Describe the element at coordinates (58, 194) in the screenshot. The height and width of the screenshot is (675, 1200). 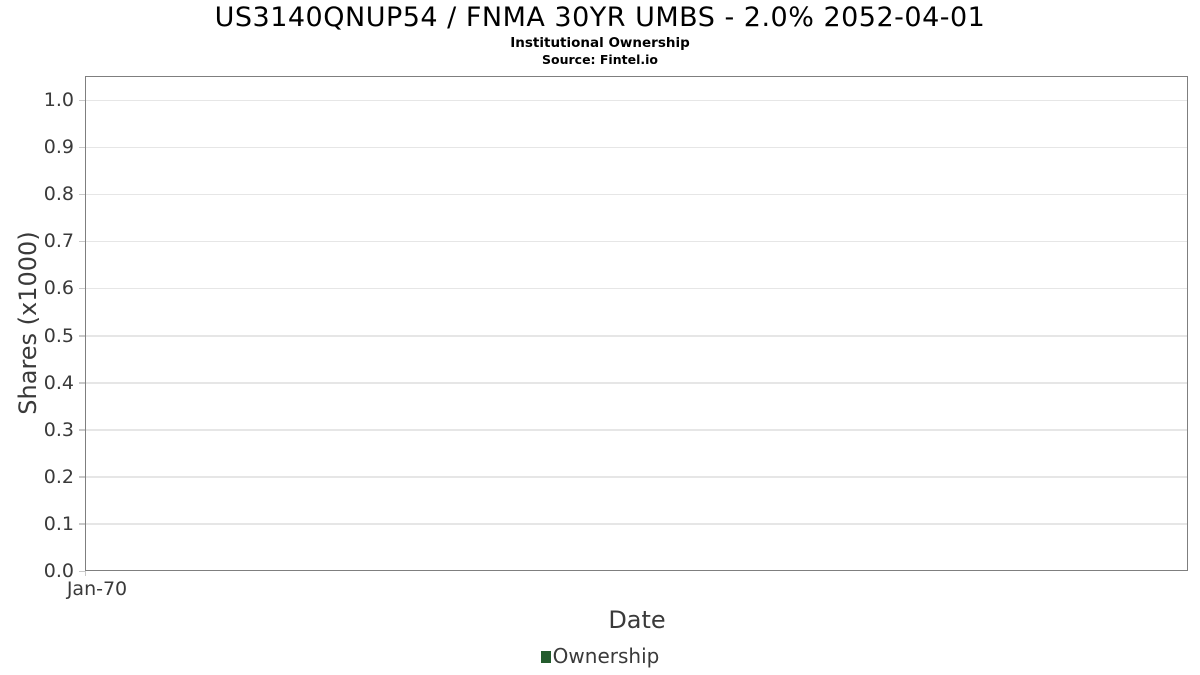
I see `y-tick-label-0.8: 0.8` at that location.